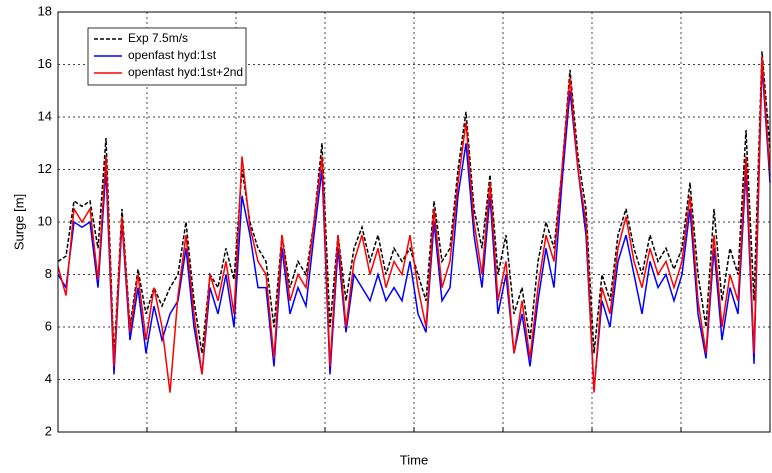 The height and width of the screenshot is (473, 772). What do you see at coordinates (185, 72) in the screenshot?
I see `legend-label: openfast hyd:1st+2nd` at bounding box center [185, 72].